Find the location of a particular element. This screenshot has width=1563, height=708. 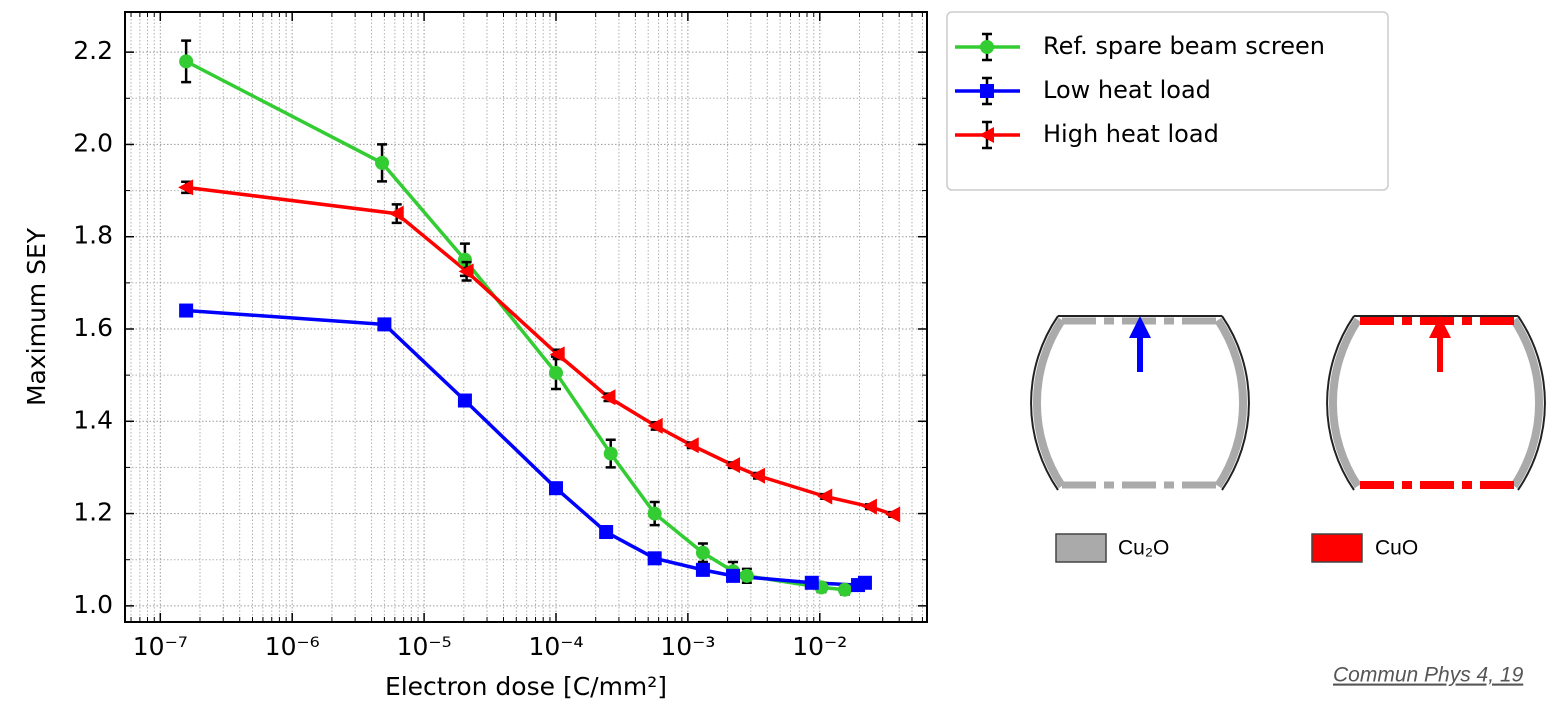

x-tick-label: 10⁻⁶ is located at coordinates (292, 646).